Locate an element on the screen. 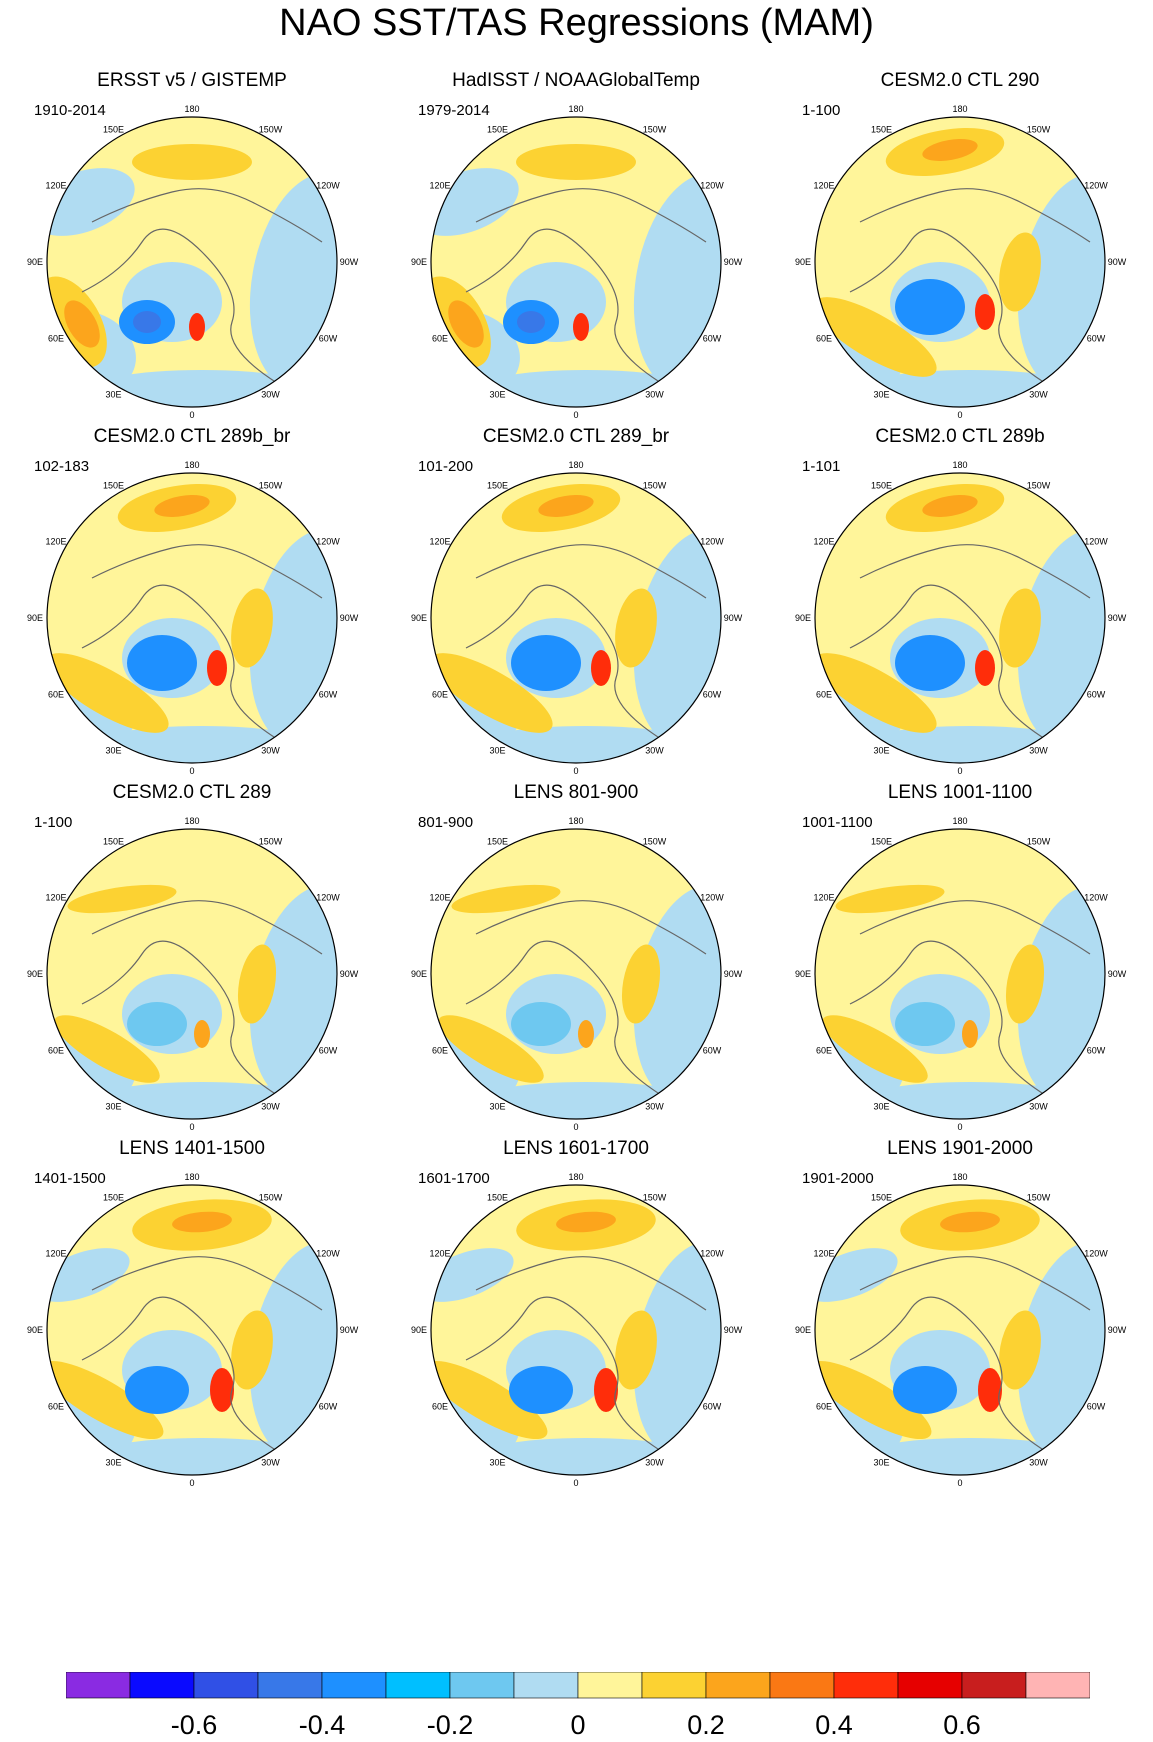  colorbar-tick-label: -0.4 is located at coordinates (322, 1725).